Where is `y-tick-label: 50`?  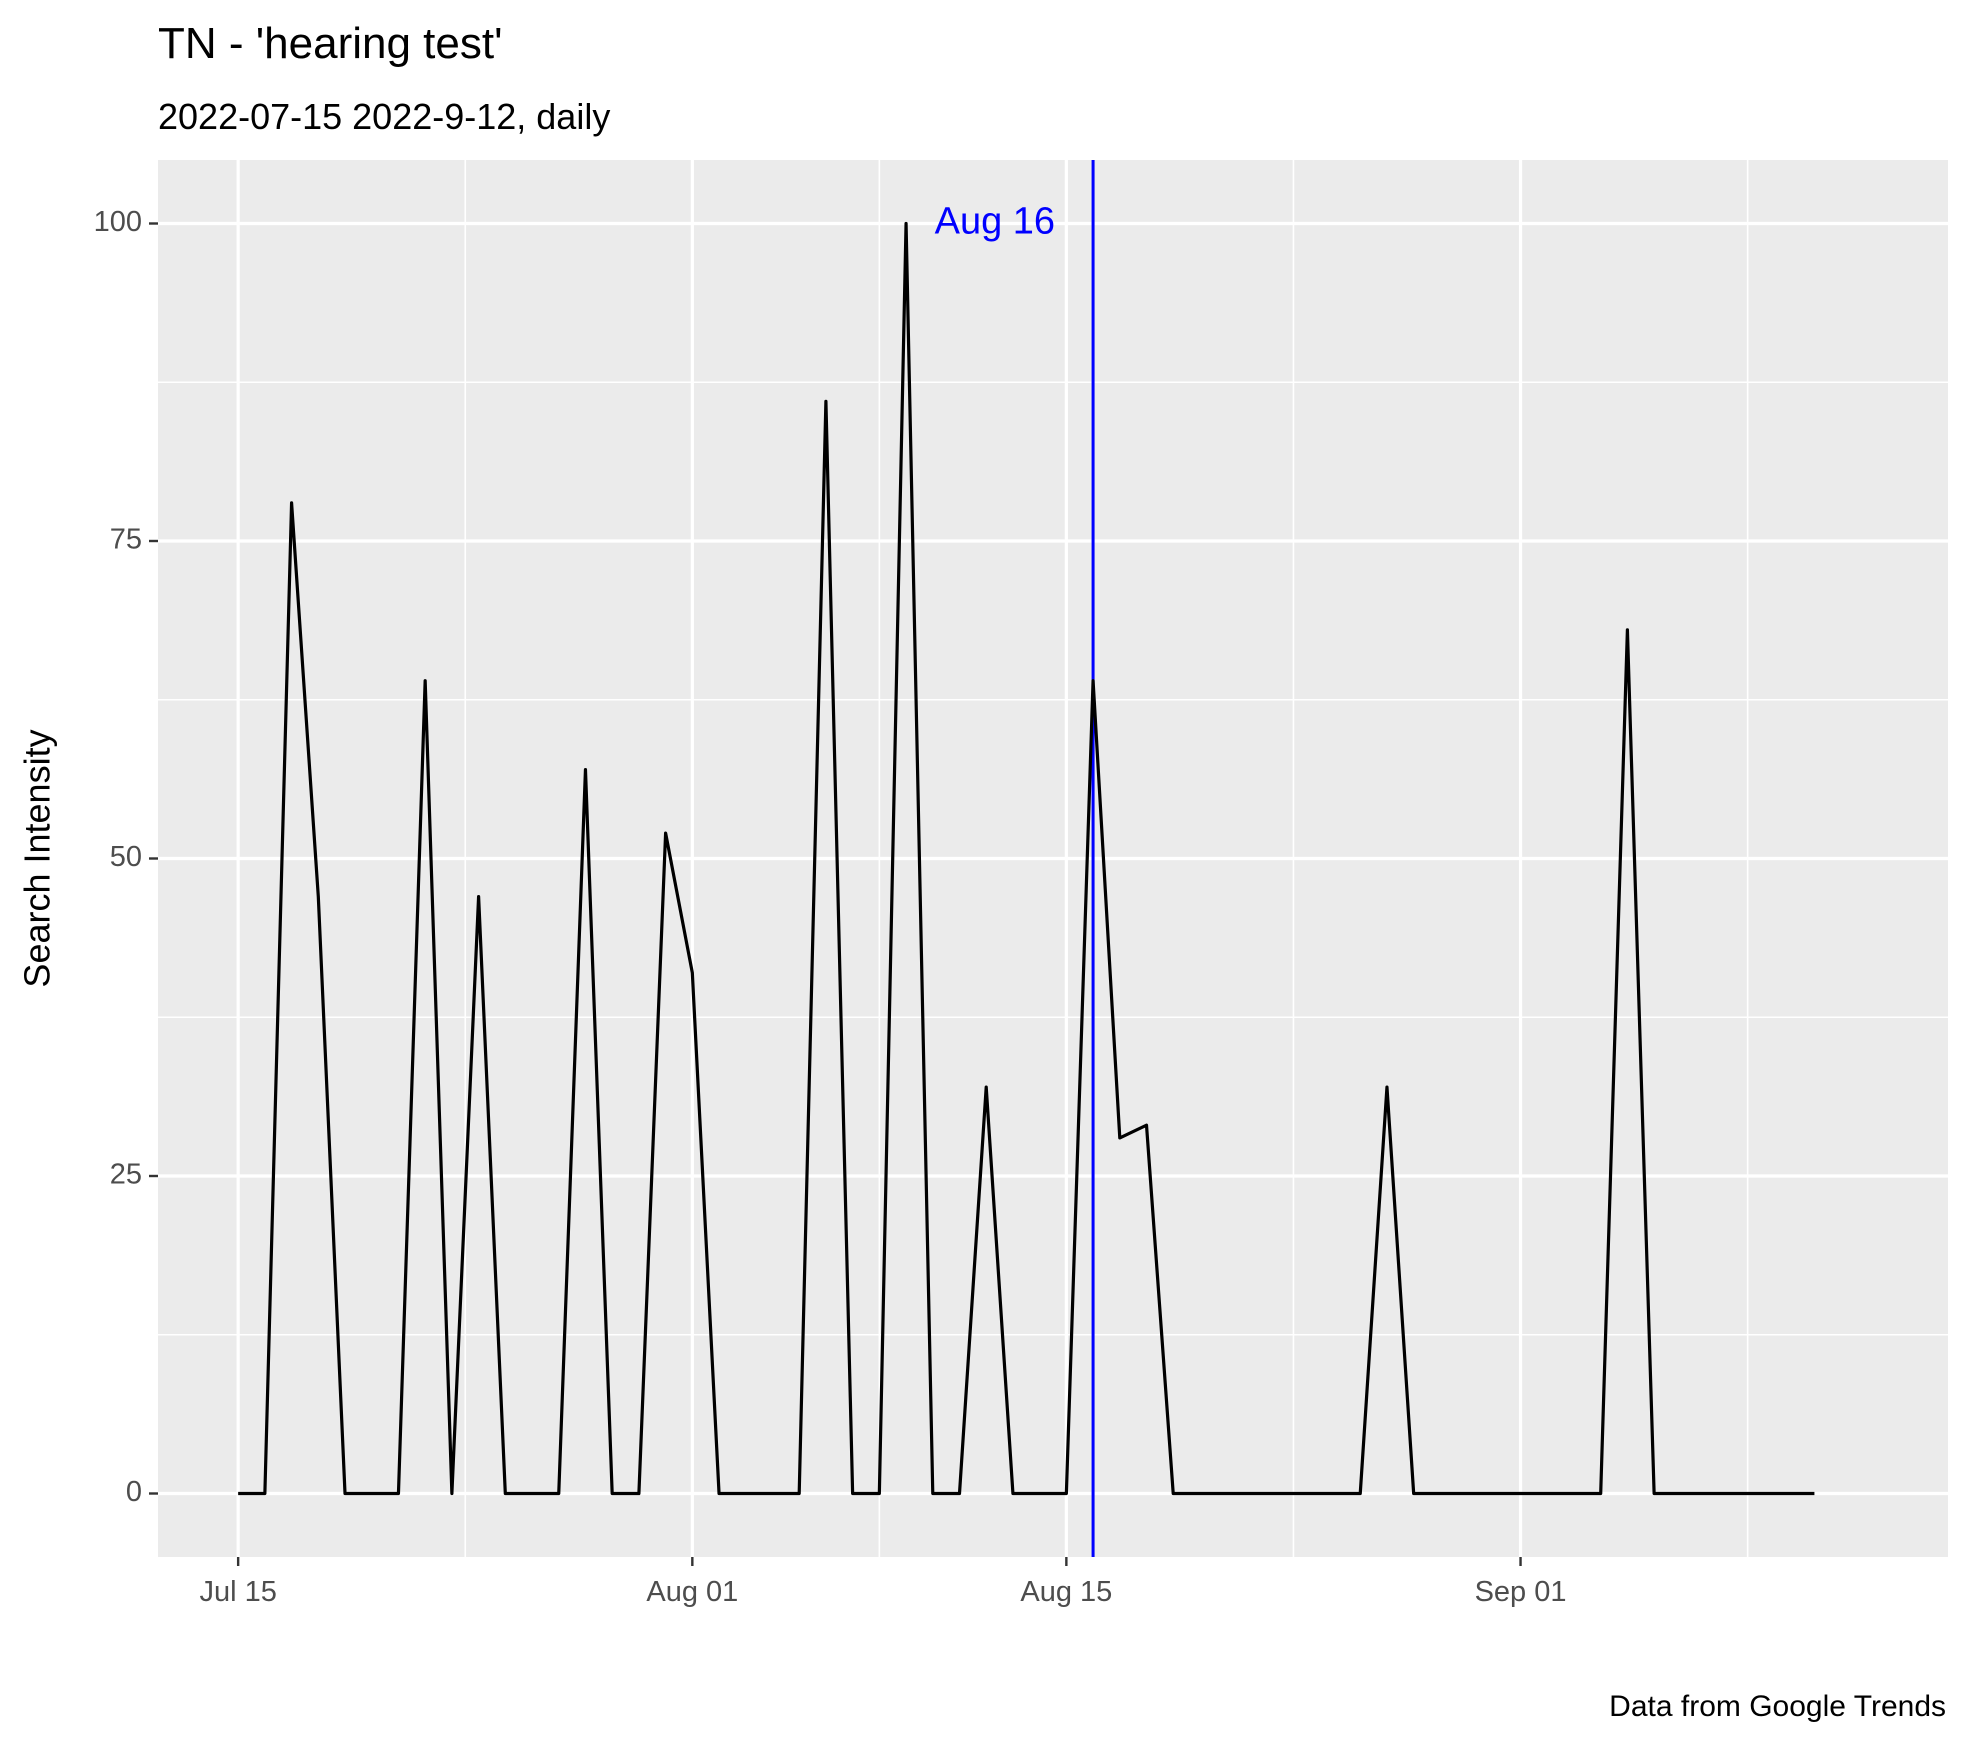 y-tick-label: 50 is located at coordinates (126, 857).